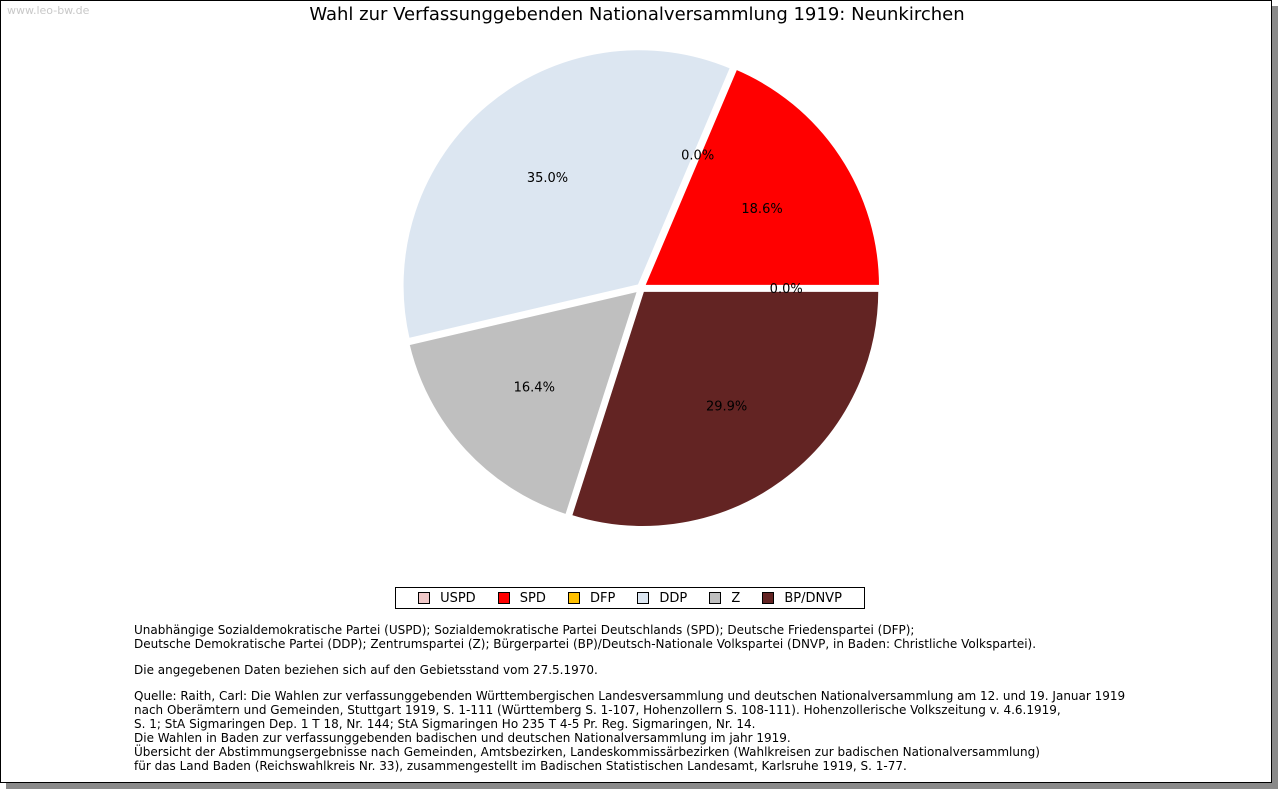 This screenshot has width=1280, height=791. What do you see at coordinates (736, 598) in the screenshot?
I see `legend-label-z: Z` at bounding box center [736, 598].